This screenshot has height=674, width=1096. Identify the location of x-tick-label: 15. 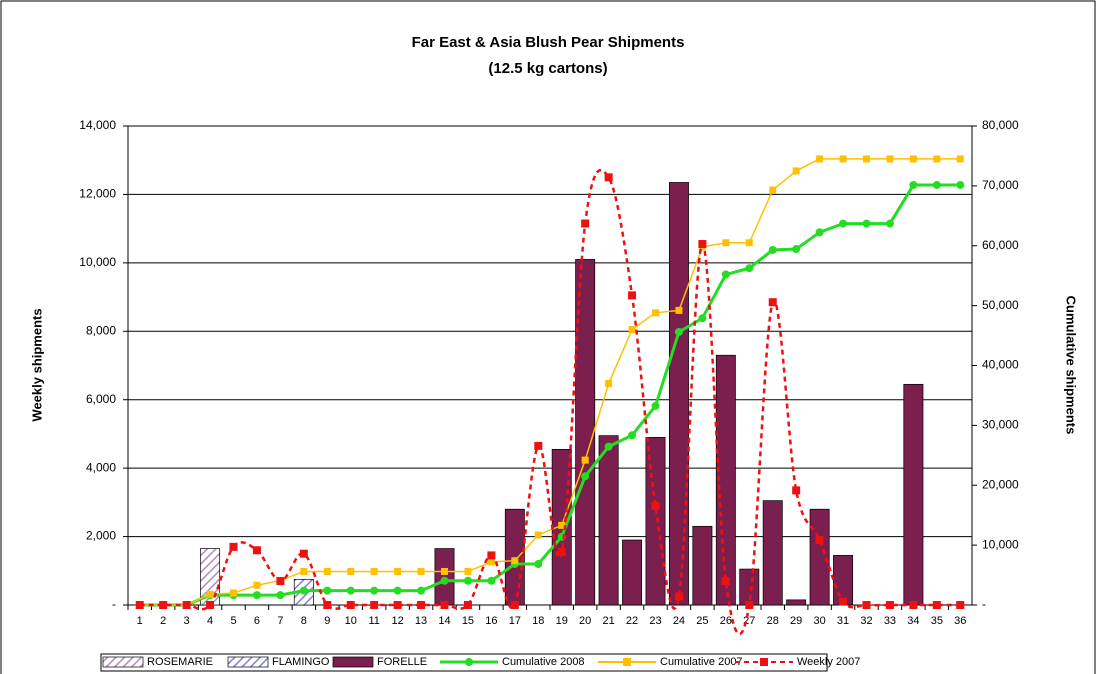
(468, 621).